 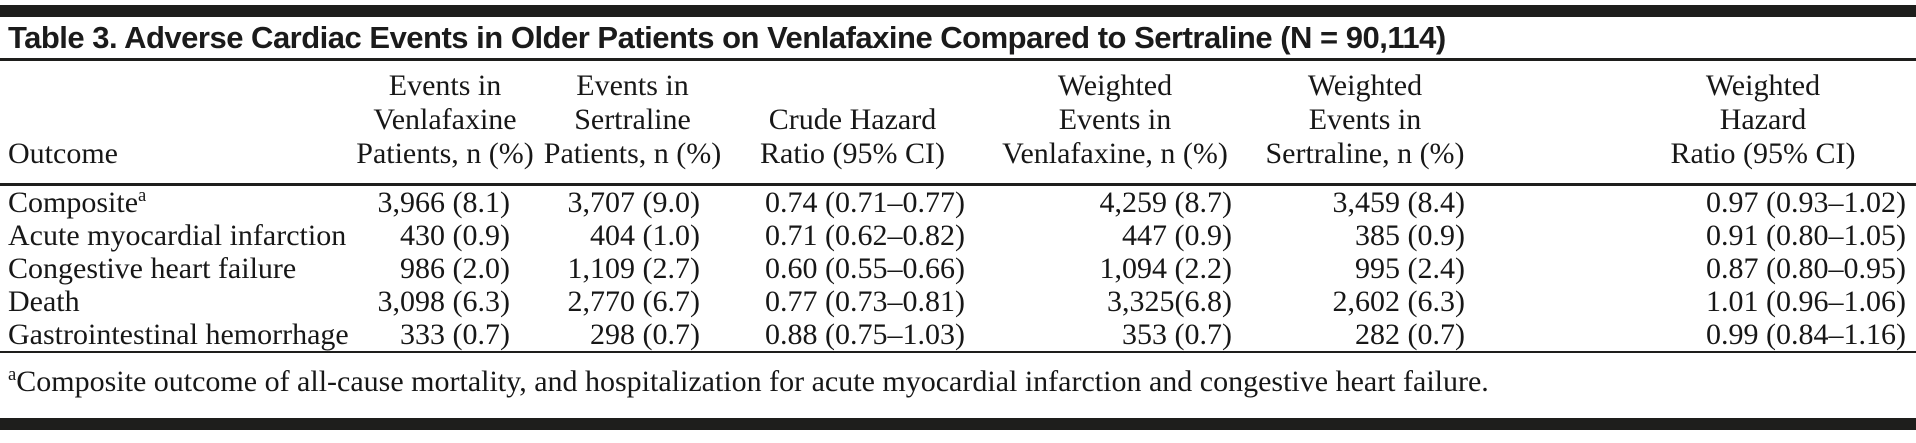 I want to click on value-cell: 0.77 (0.73–0.81), so click(x=865, y=301).